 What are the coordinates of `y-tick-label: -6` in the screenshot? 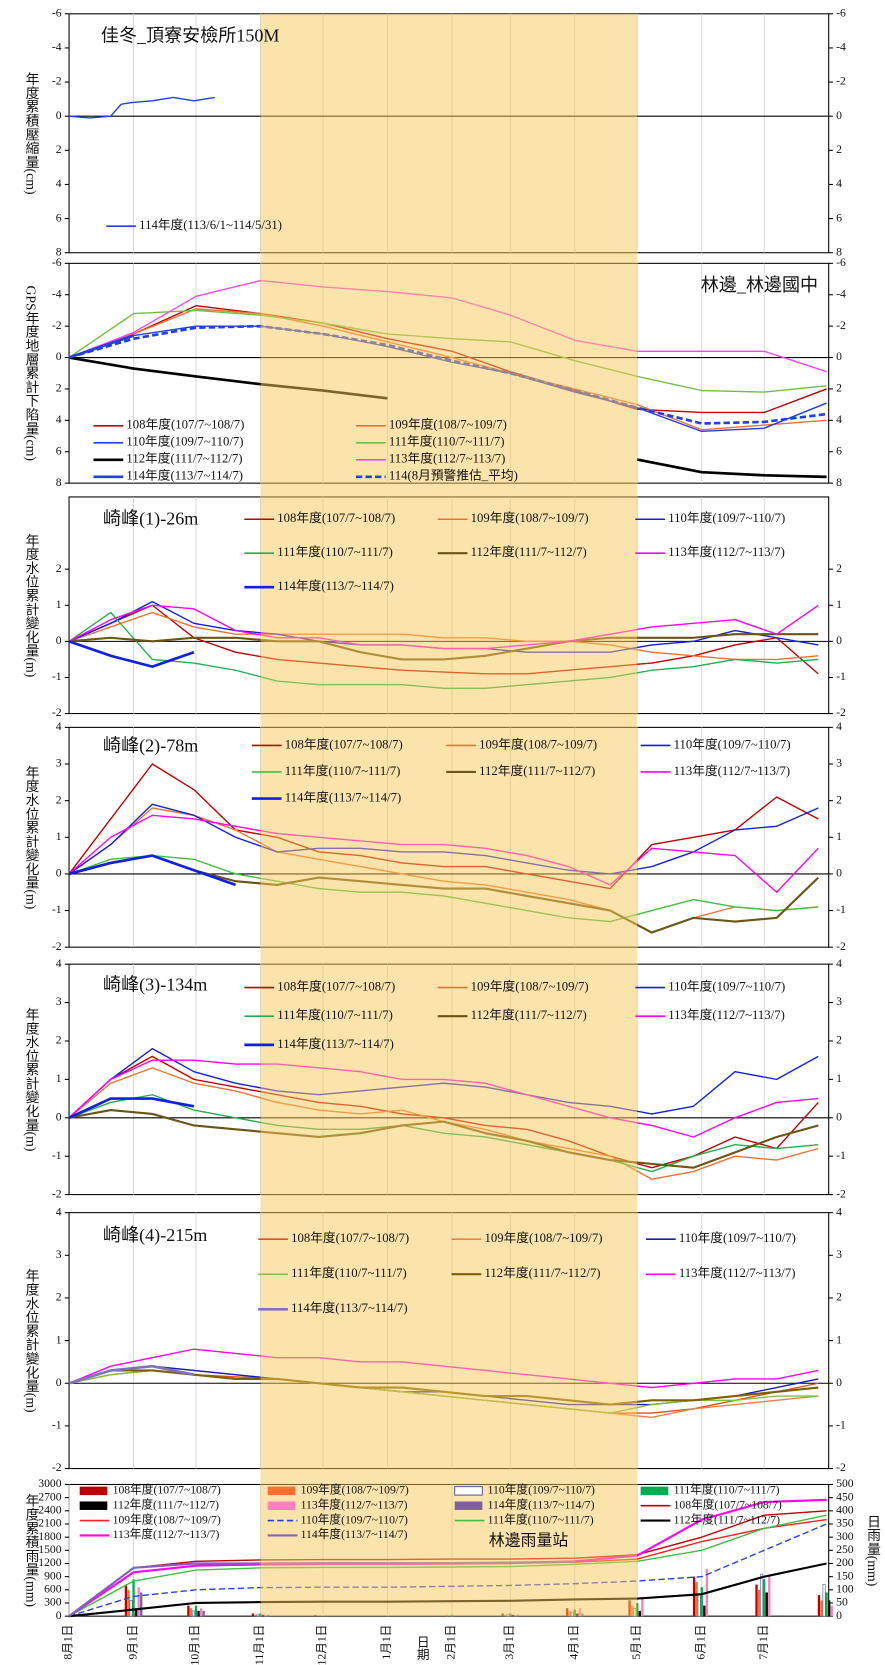 It's located at (57, 12).